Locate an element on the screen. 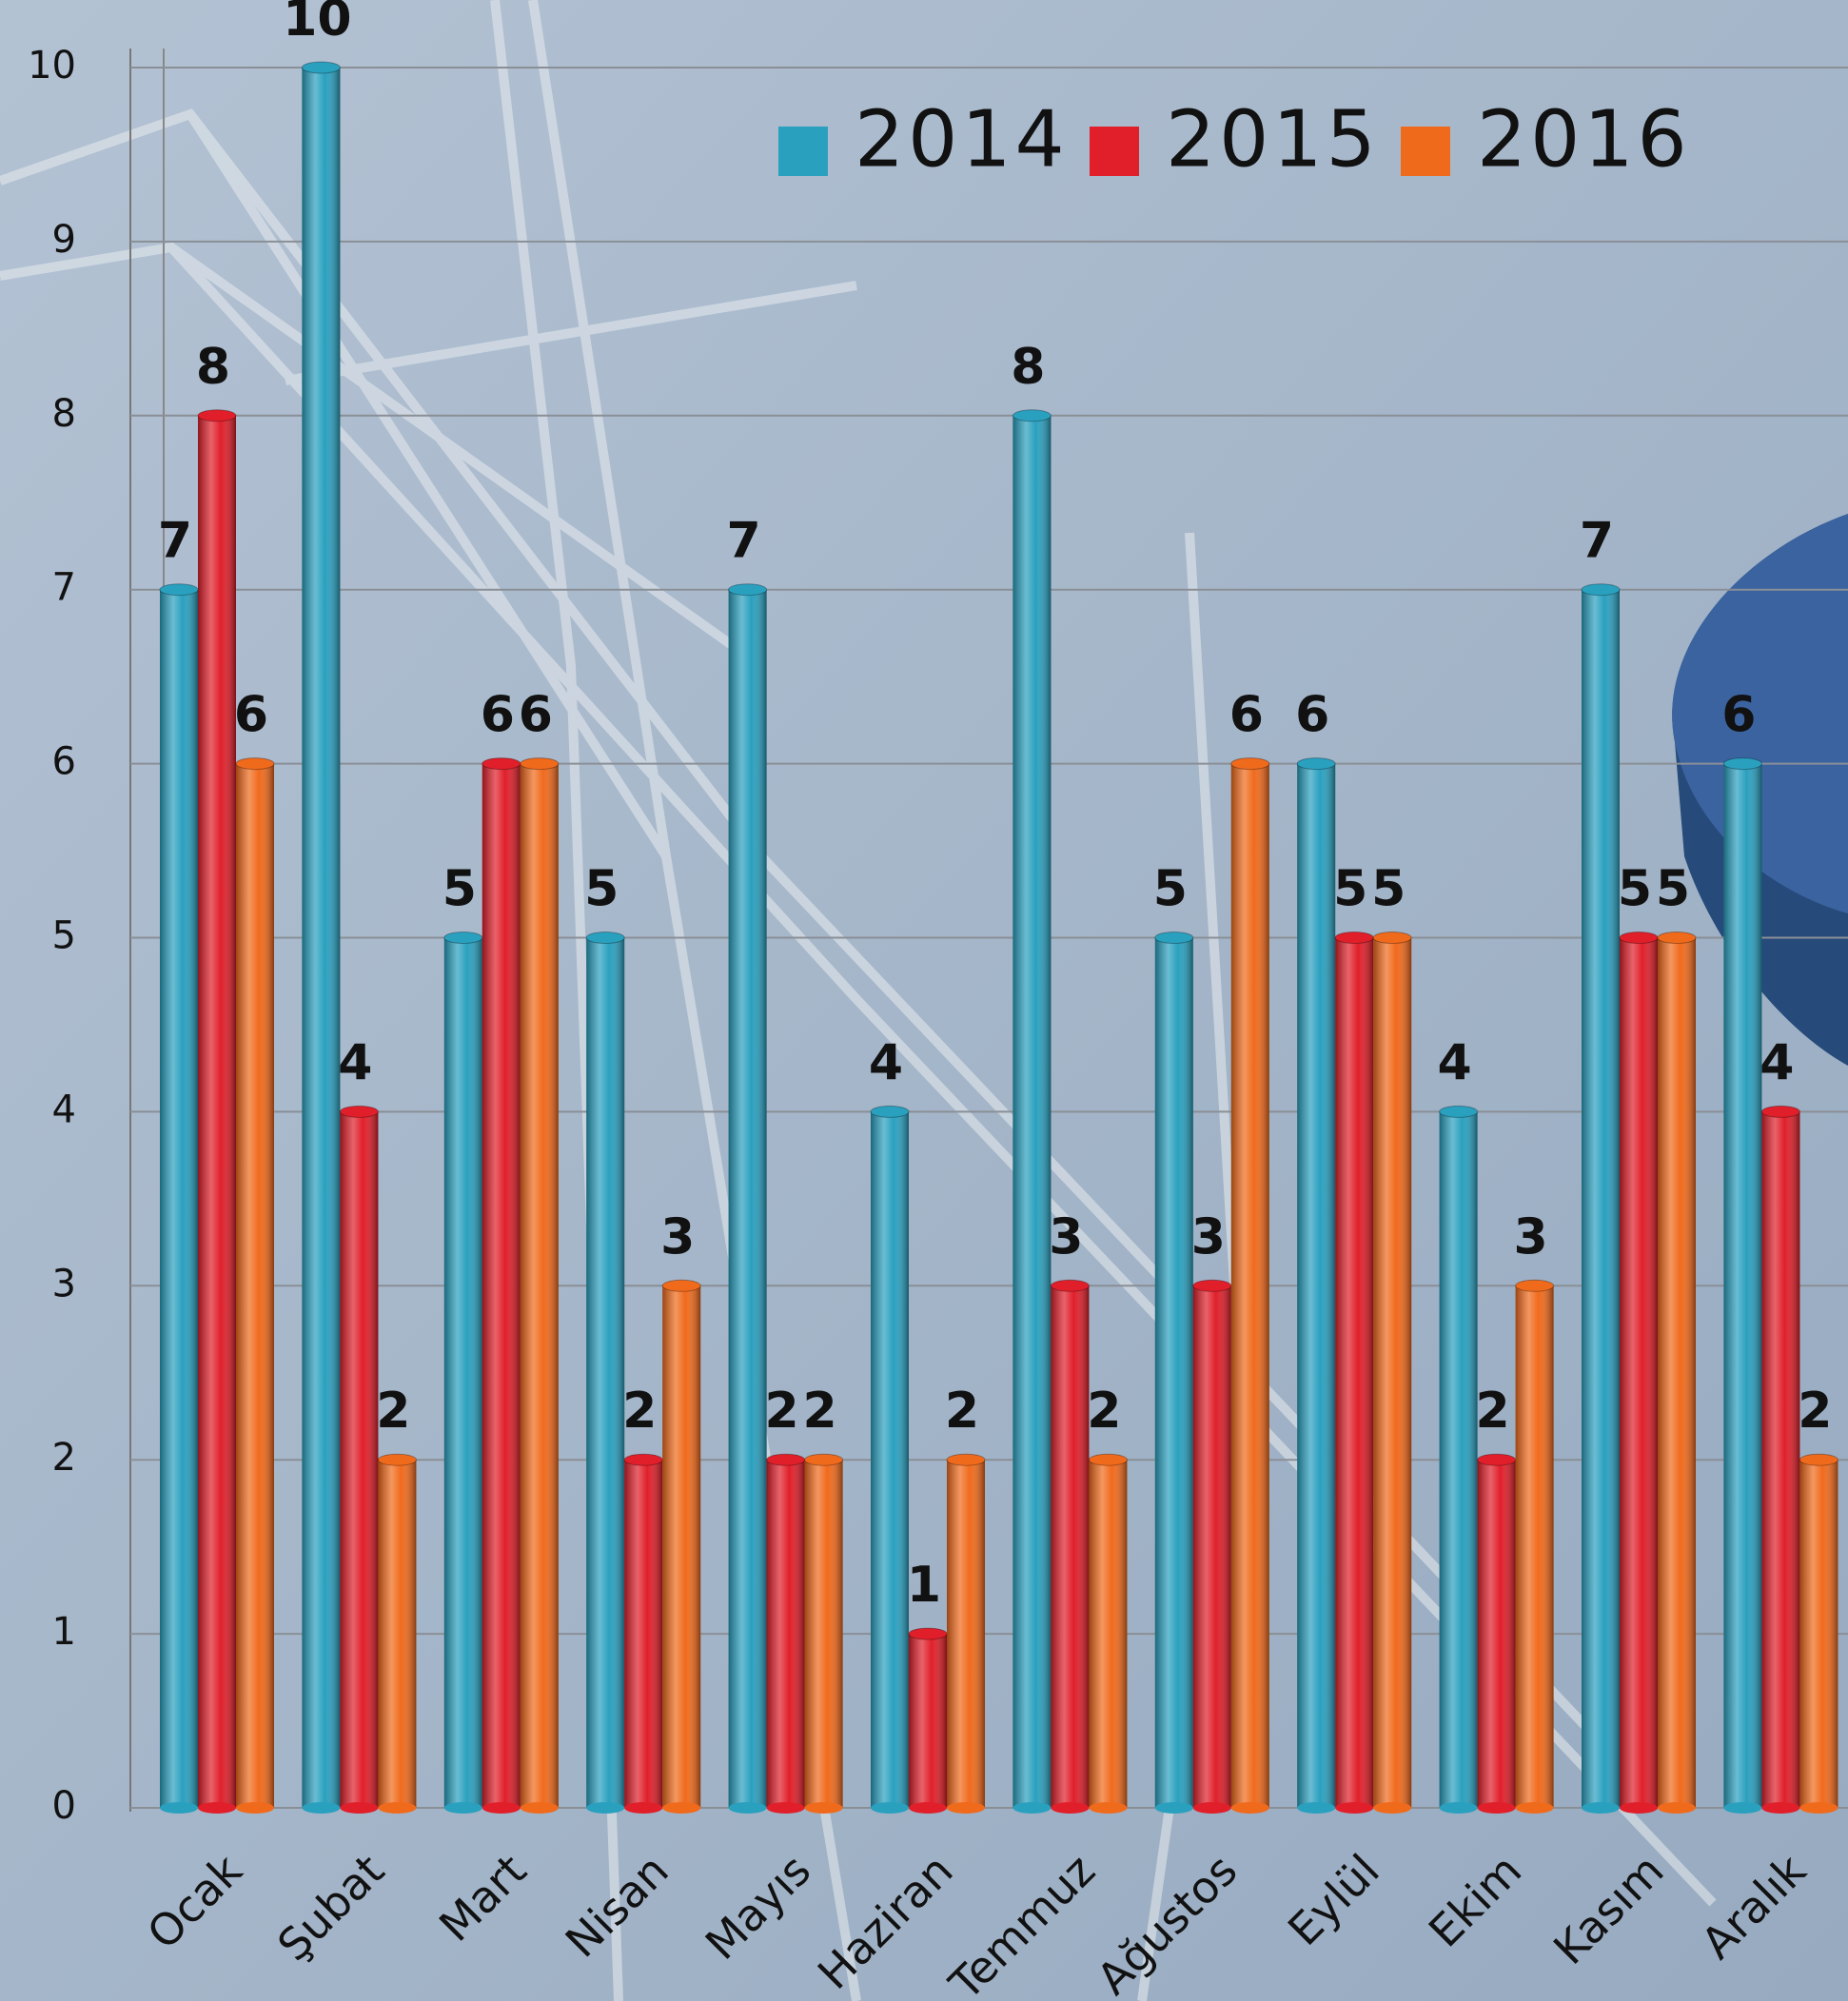 The width and height of the screenshot is (1848, 2001). y-tick-label: 8 is located at coordinates (64, 414).